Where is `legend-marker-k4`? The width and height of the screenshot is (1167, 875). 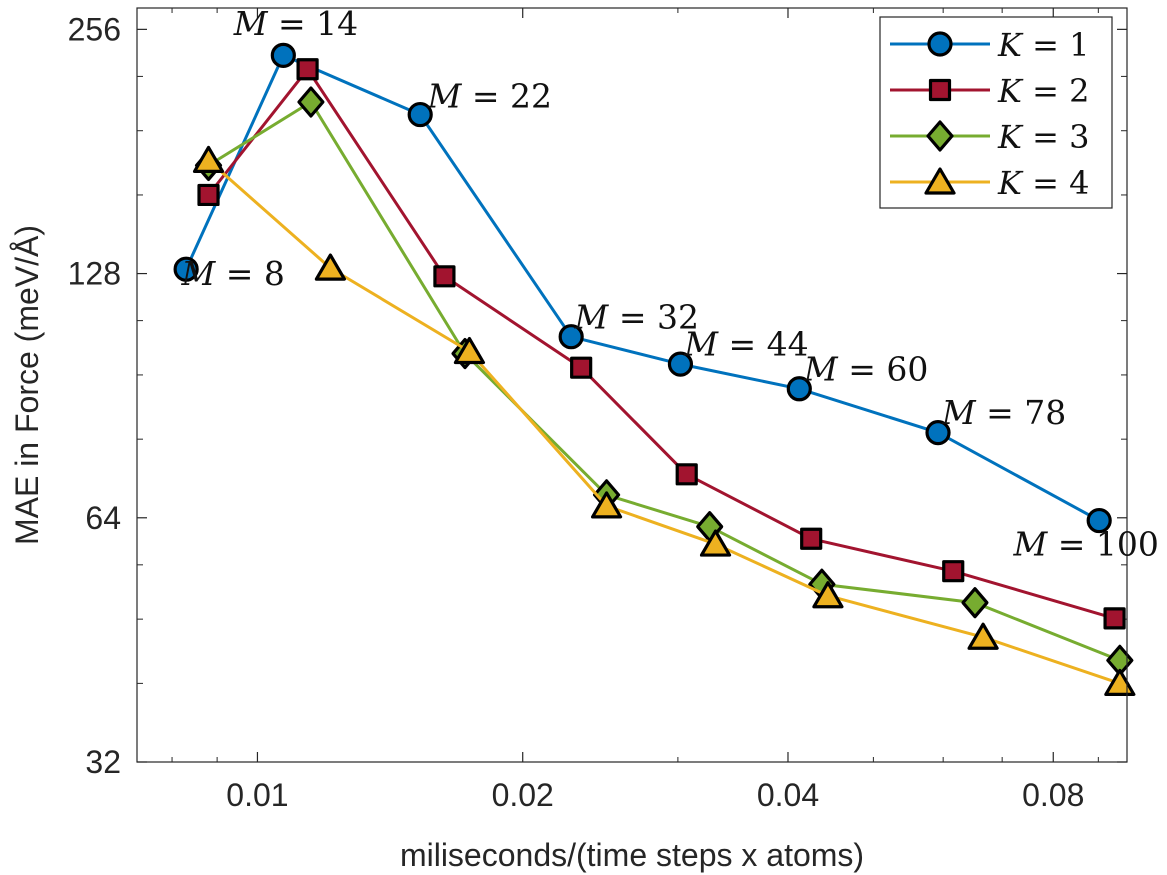
legend-marker-k4 is located at coordinates (940, 181).